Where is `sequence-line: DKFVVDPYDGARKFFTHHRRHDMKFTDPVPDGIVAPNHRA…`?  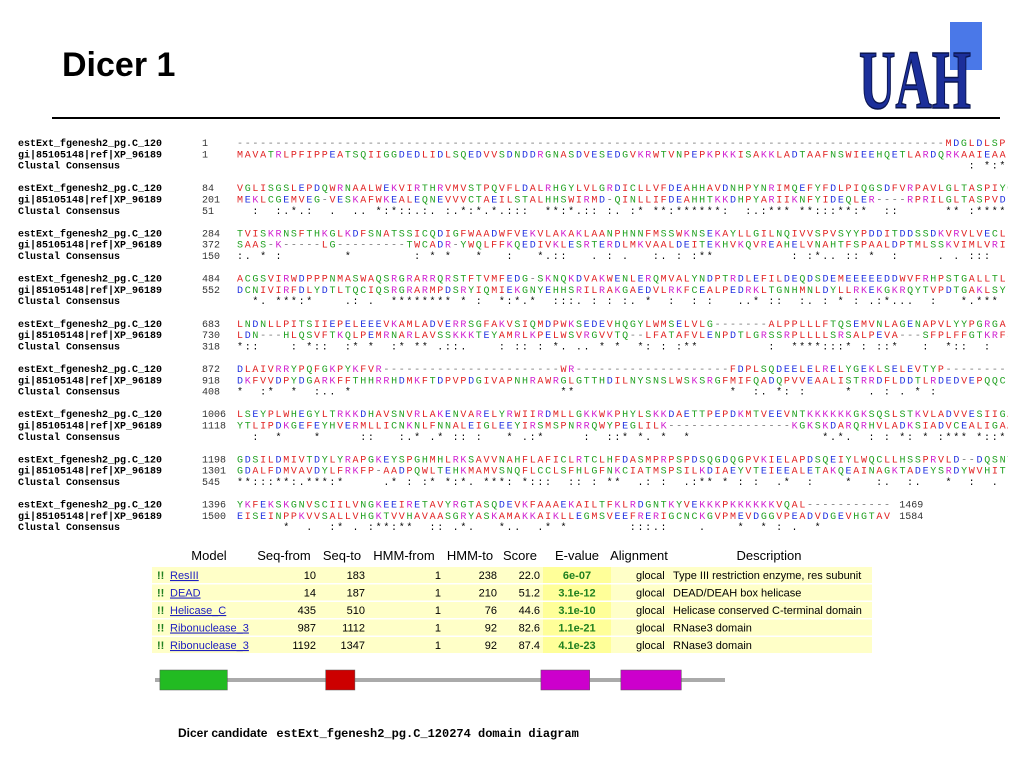
sequence-line: DKFVVDPYDGARKFFTHHRRHDMKFTDPVPDGIVAPNHRA… is located at coordinates (630, 381).